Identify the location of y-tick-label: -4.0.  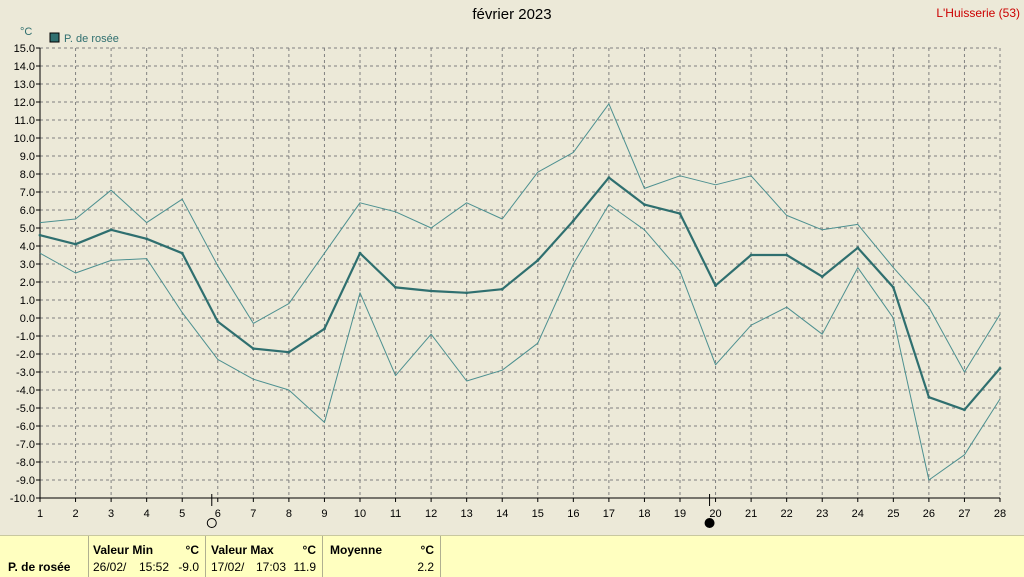
(25, 391).